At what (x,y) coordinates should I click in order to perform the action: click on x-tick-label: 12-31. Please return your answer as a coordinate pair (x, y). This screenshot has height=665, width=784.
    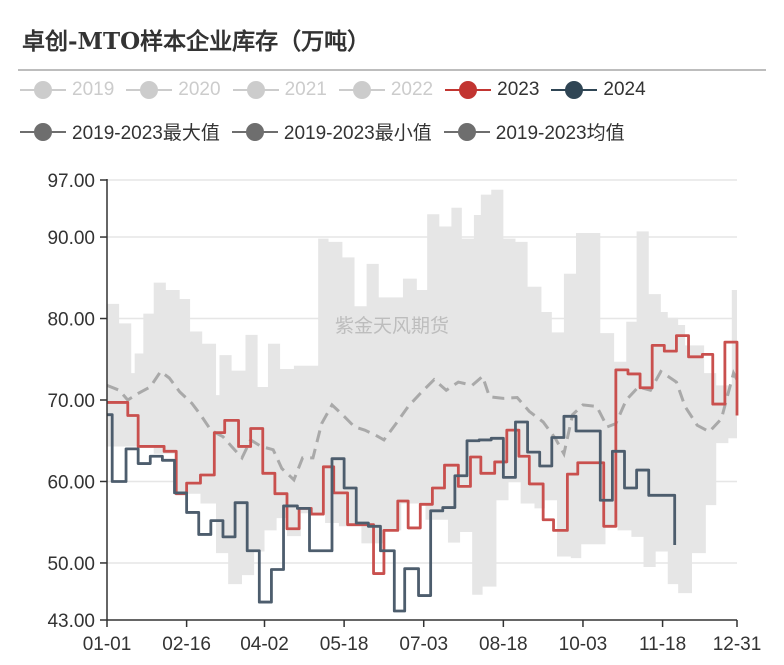
    Looking at the image, I should click on (737, 644).